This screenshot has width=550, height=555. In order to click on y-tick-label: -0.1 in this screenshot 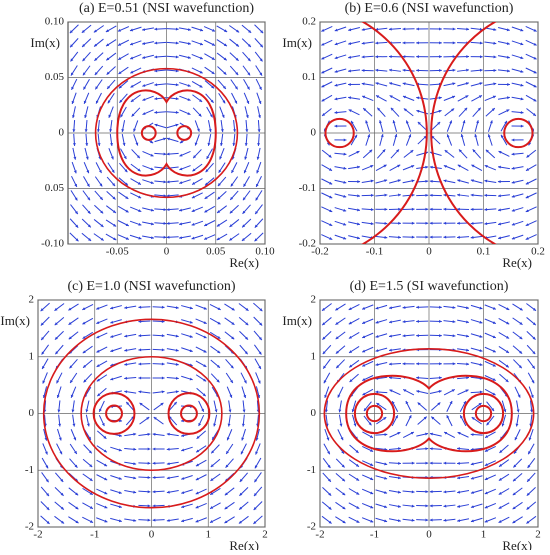, I will do `click(307, 188)`.